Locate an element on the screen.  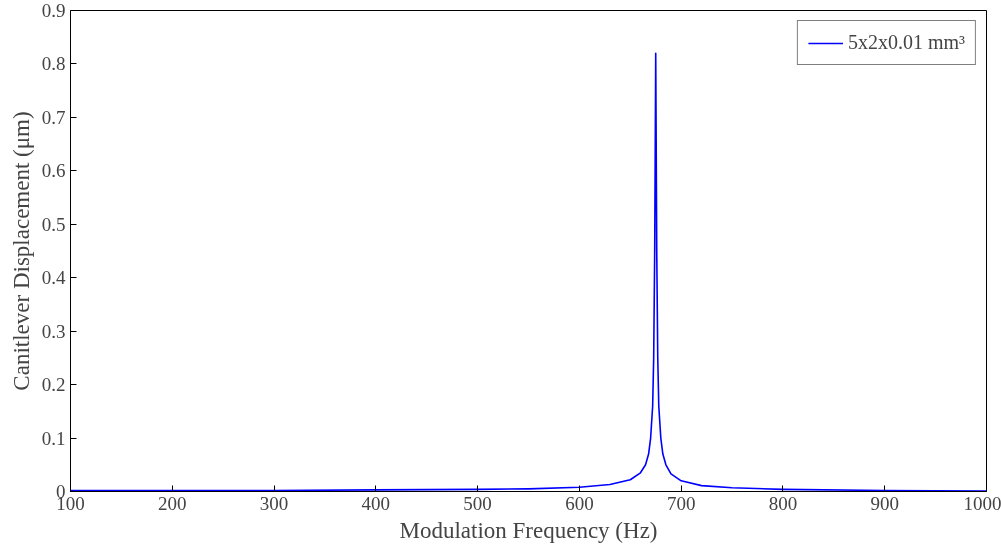
x-tick-label: 900 is located at coordinates (884, 503).